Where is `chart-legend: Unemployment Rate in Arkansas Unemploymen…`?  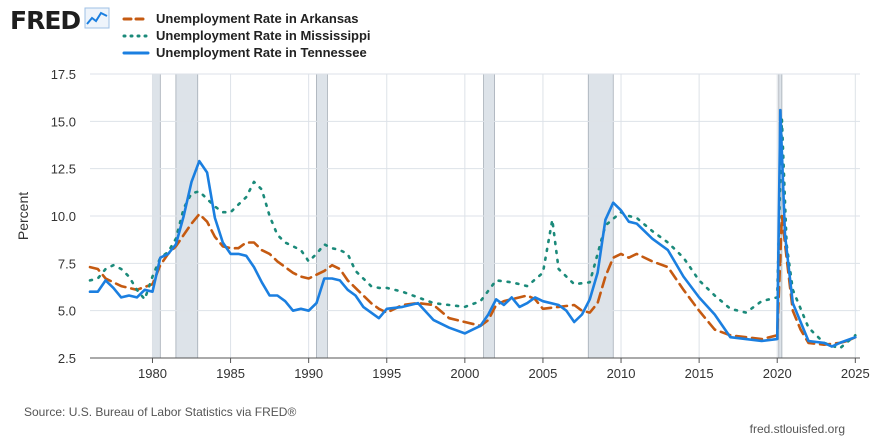
chart-legend: Unemployment Rate in Arkansas Unemploymen… is located at coordinates (246, 35).